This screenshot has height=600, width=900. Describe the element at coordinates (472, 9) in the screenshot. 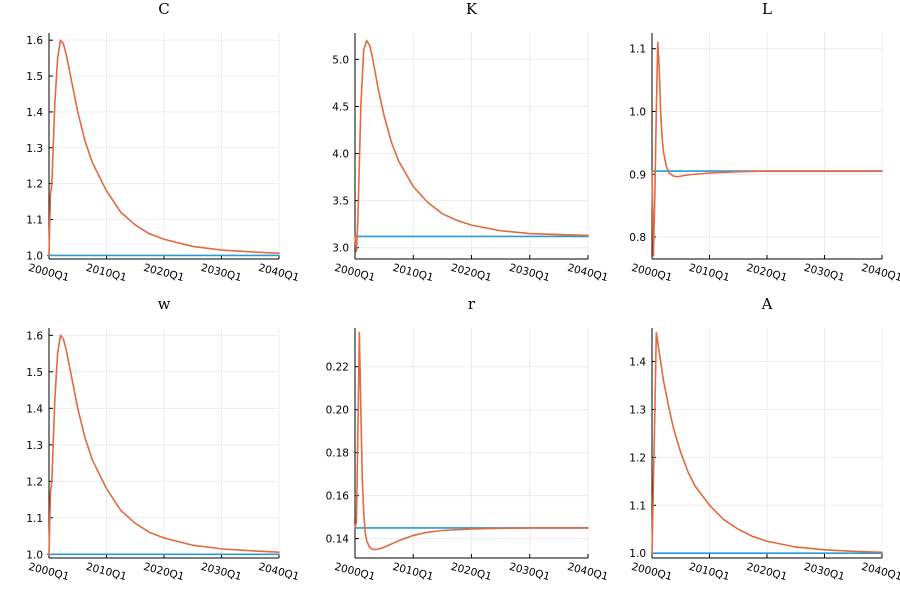

I see `subplot-title: K` at that location.